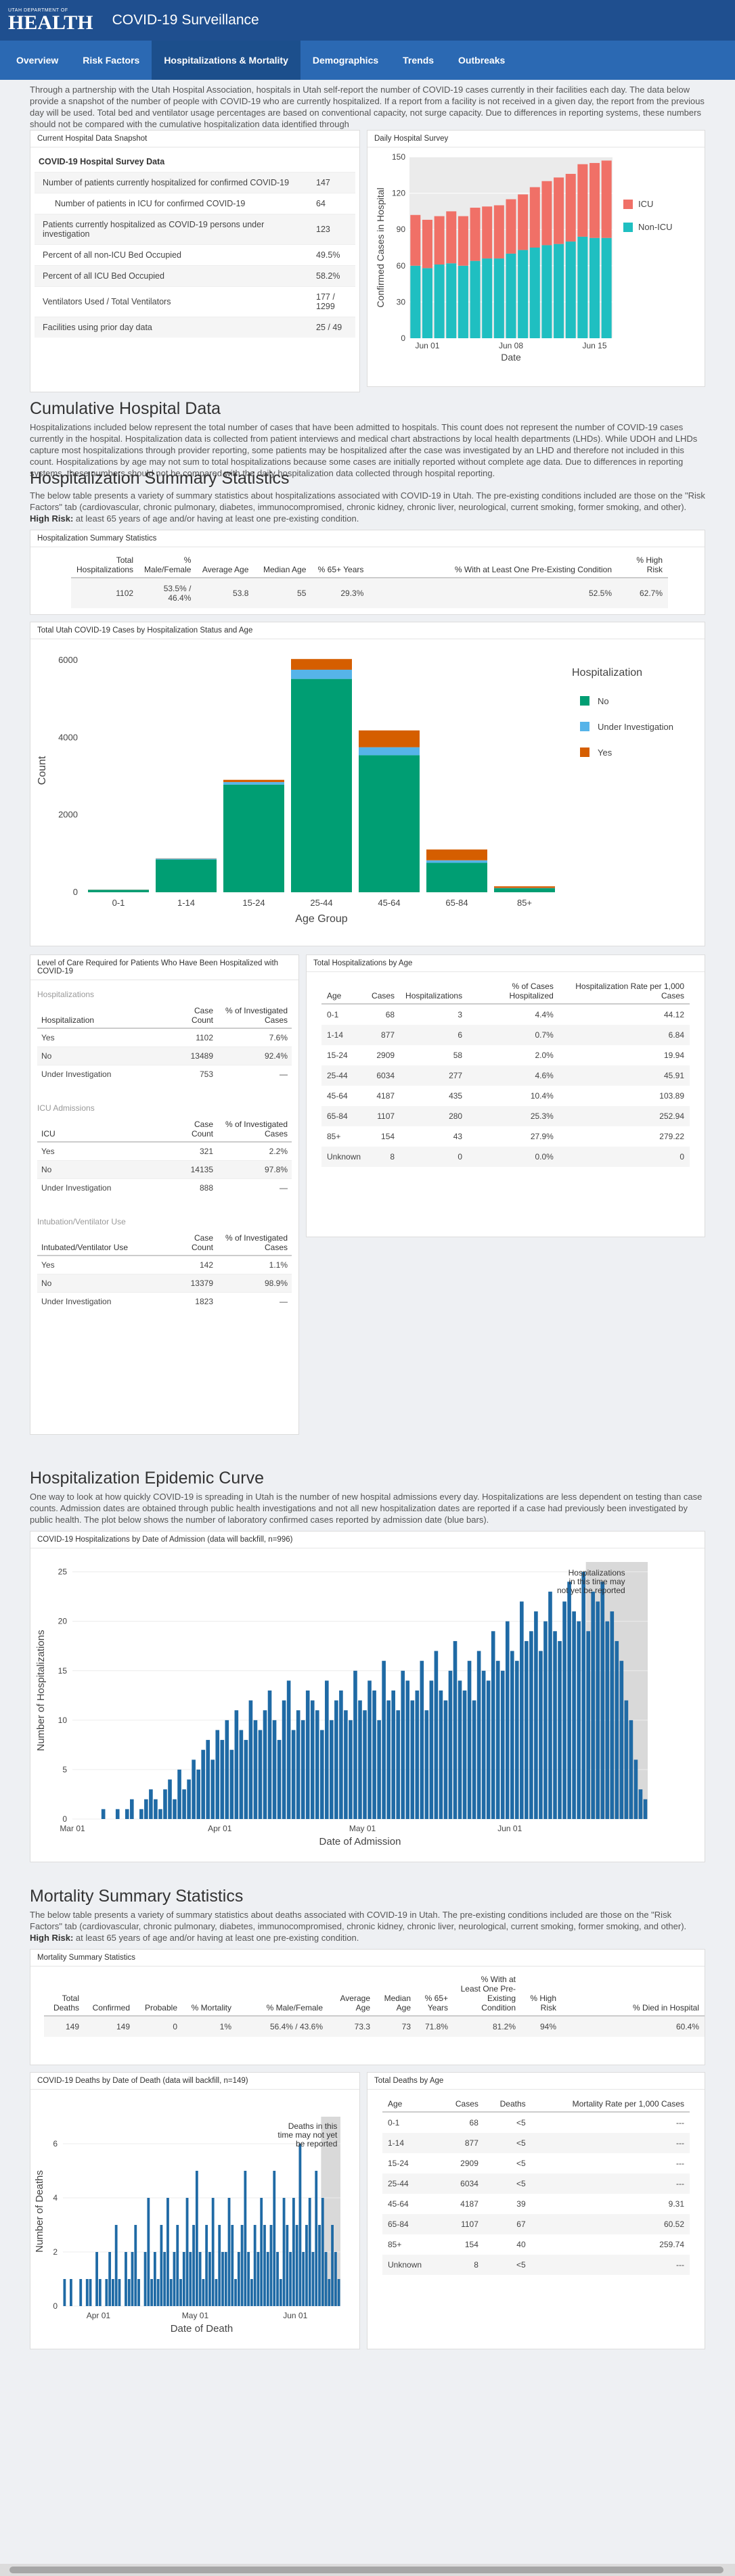 The width and height of the screenshot is (735, 2576). I want to click on x-tick-label: May 01, so click(195, 2315).